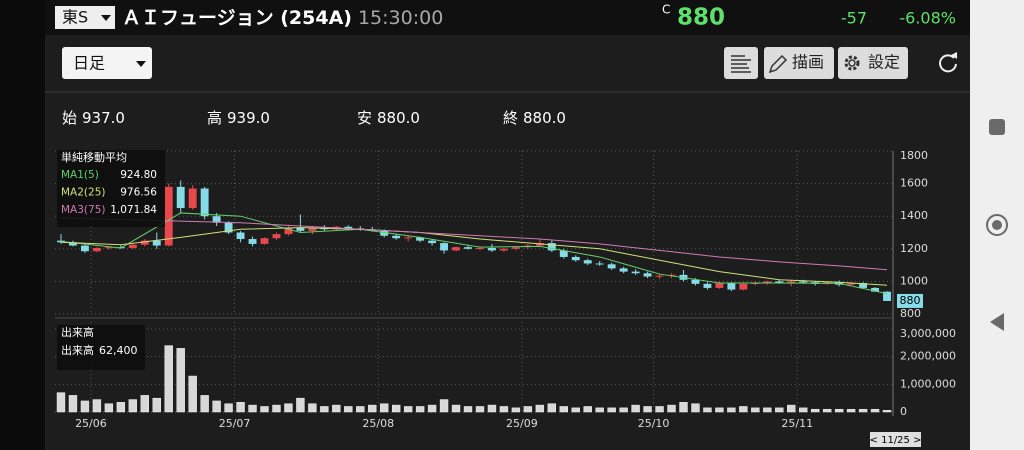 The image size is (1024, 450). What do you see at coordinates (107, 63) in the screenshot?
I see `period-select` at bounding box center [107, 63].